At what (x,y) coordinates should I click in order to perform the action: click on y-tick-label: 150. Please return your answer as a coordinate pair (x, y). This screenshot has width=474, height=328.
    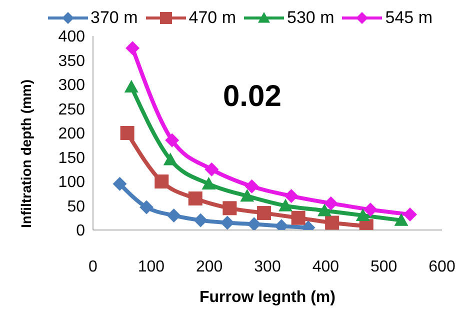
    Looking at the image, I should click on (72, 158).